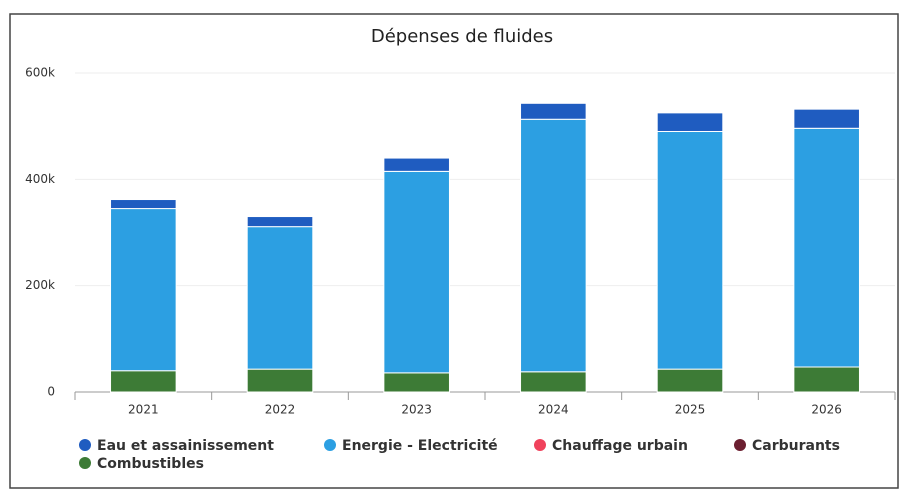  I want to click on chart-title: Dépenses de fluides, so click(462, 36).